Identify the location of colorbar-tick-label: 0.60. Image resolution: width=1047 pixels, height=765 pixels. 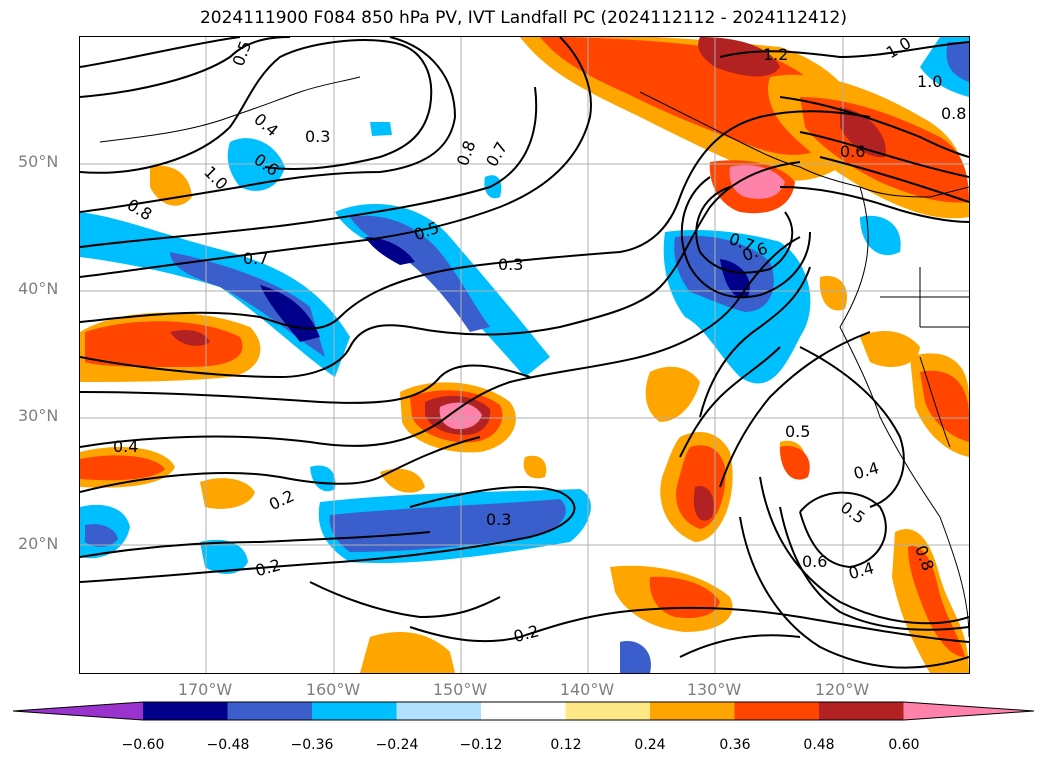
(904, 745).